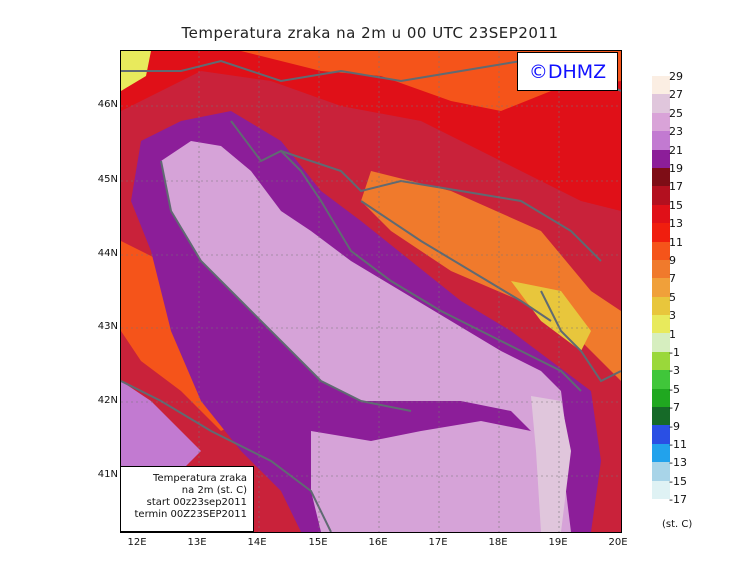 This screenshot has width=740, height=582. What do you see at coordinates (318, 542) in the screenshot?
I see `lon-label-15e: 15E` at bounding box center [318, 542].